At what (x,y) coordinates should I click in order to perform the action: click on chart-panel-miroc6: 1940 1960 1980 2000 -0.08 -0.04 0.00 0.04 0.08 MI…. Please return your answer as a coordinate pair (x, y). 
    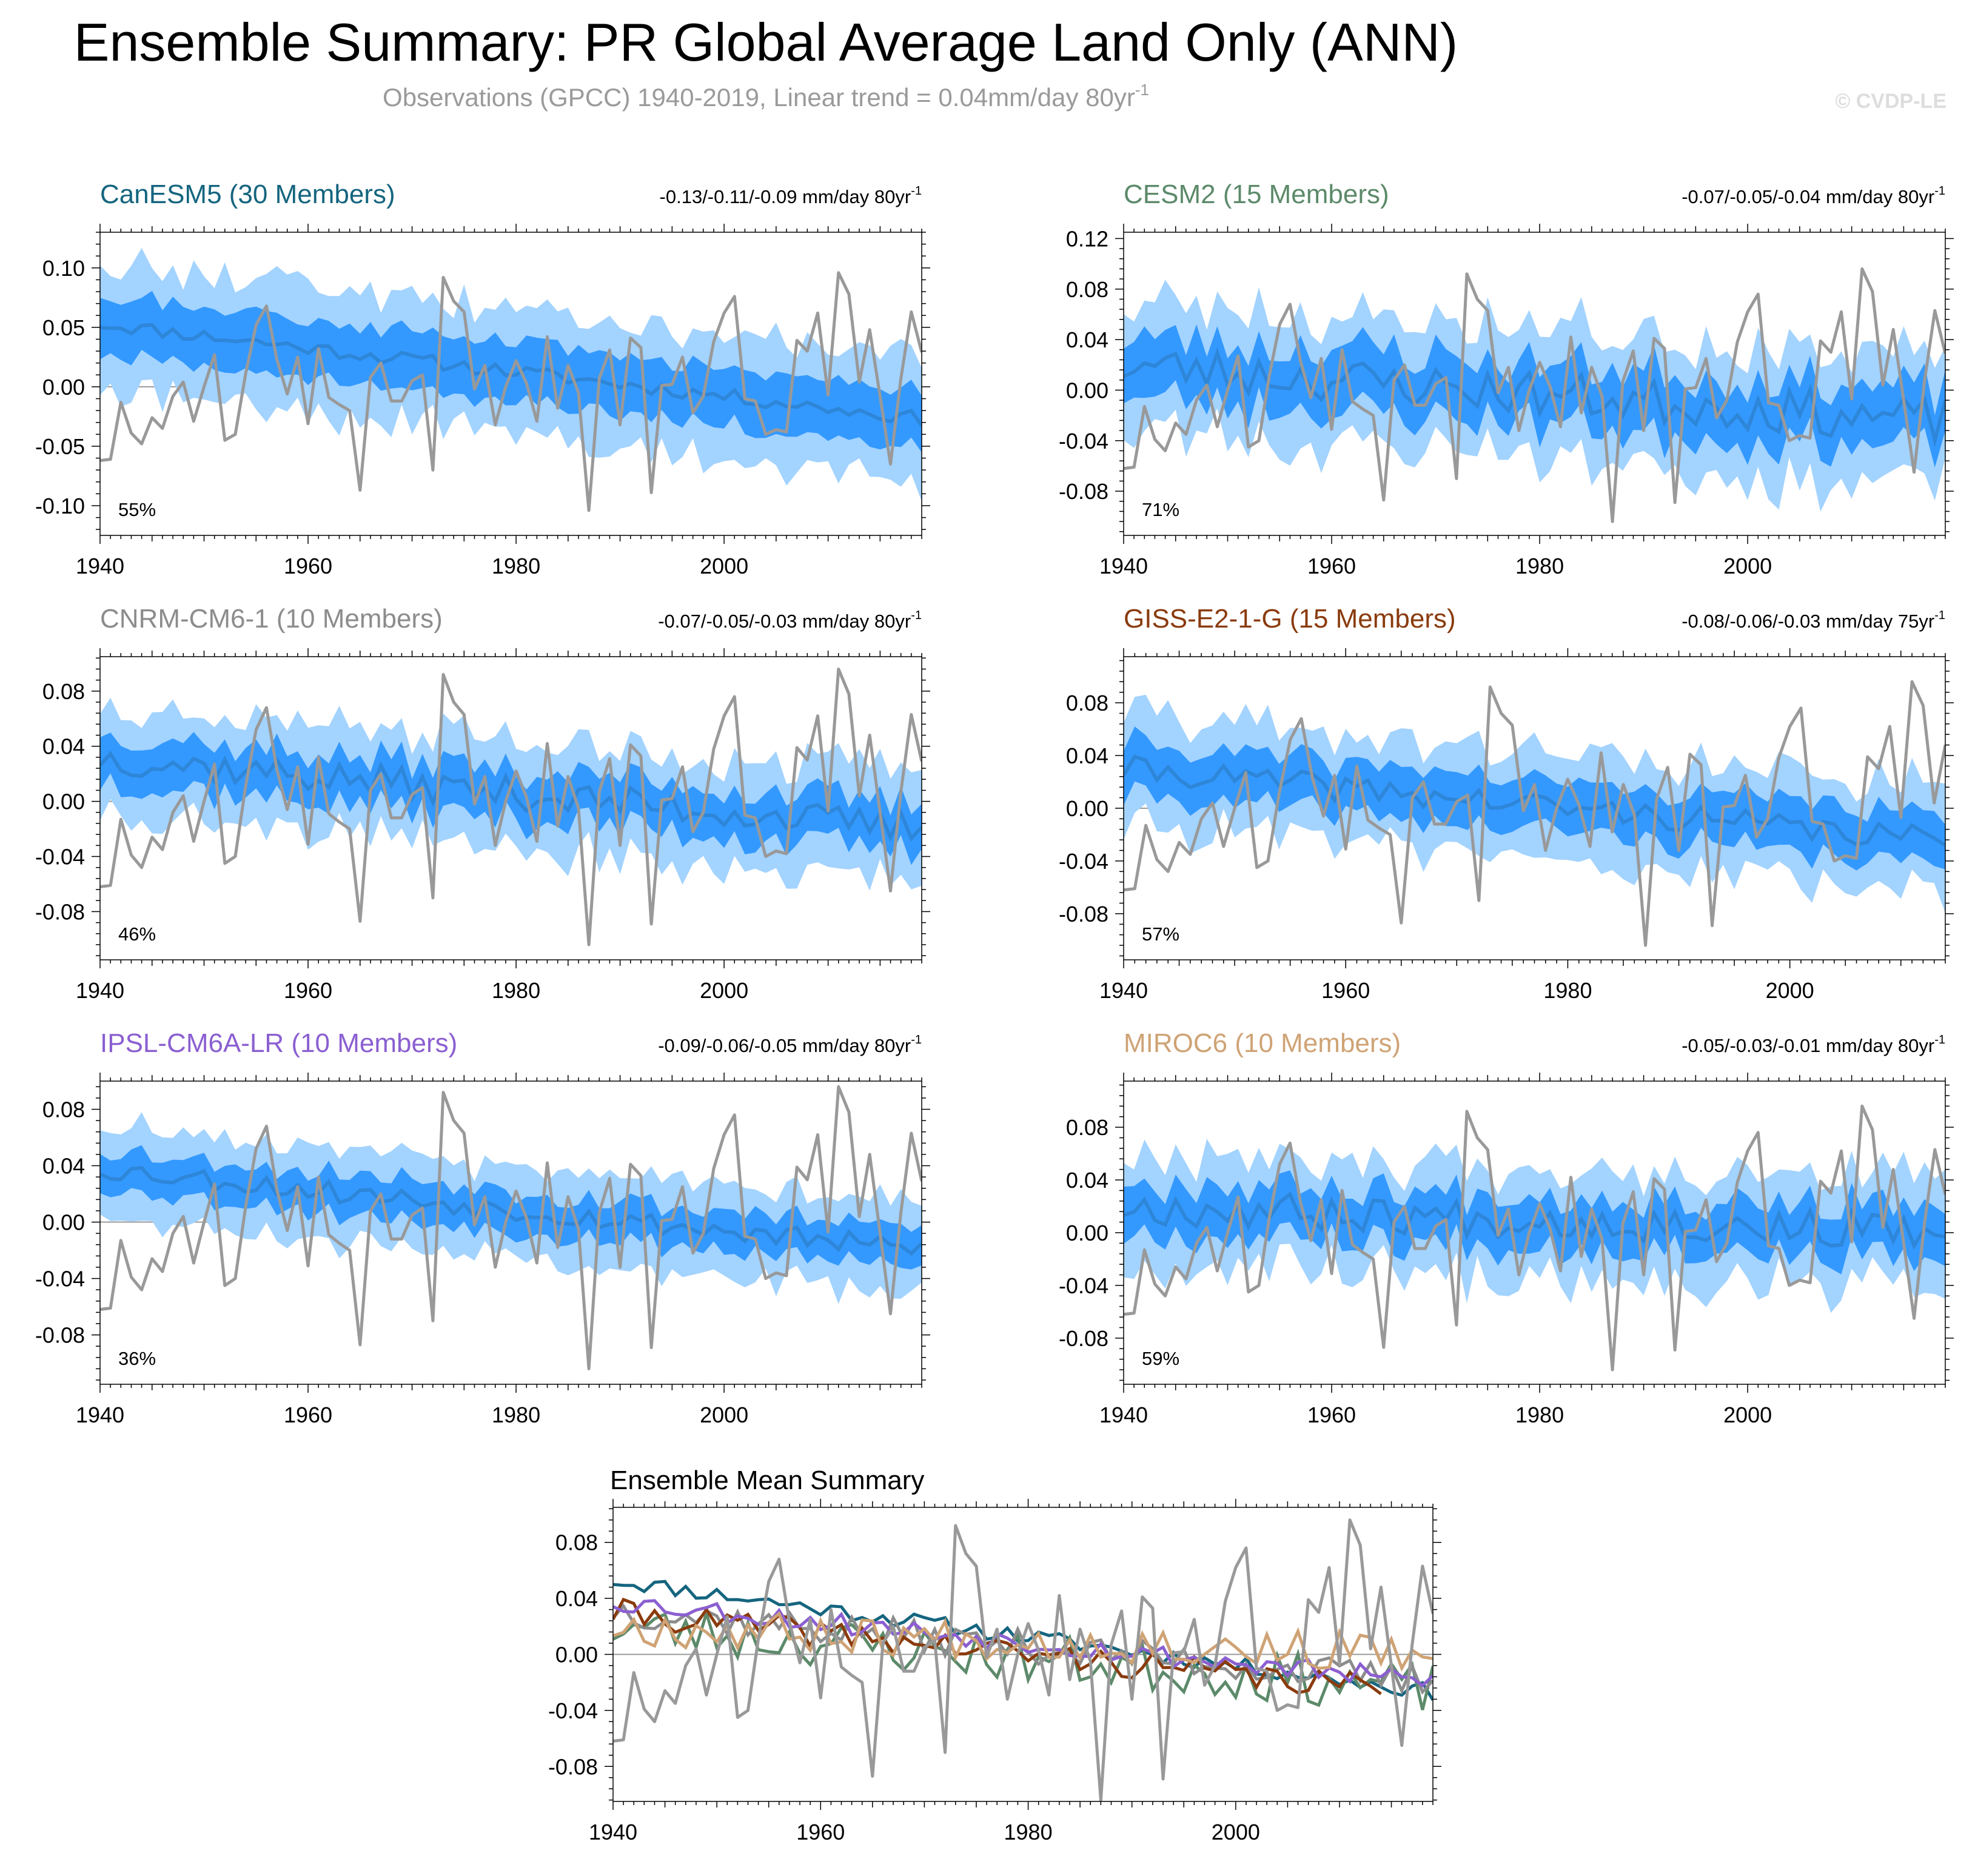
    Looking at the image, I should click on (1507, 1227).